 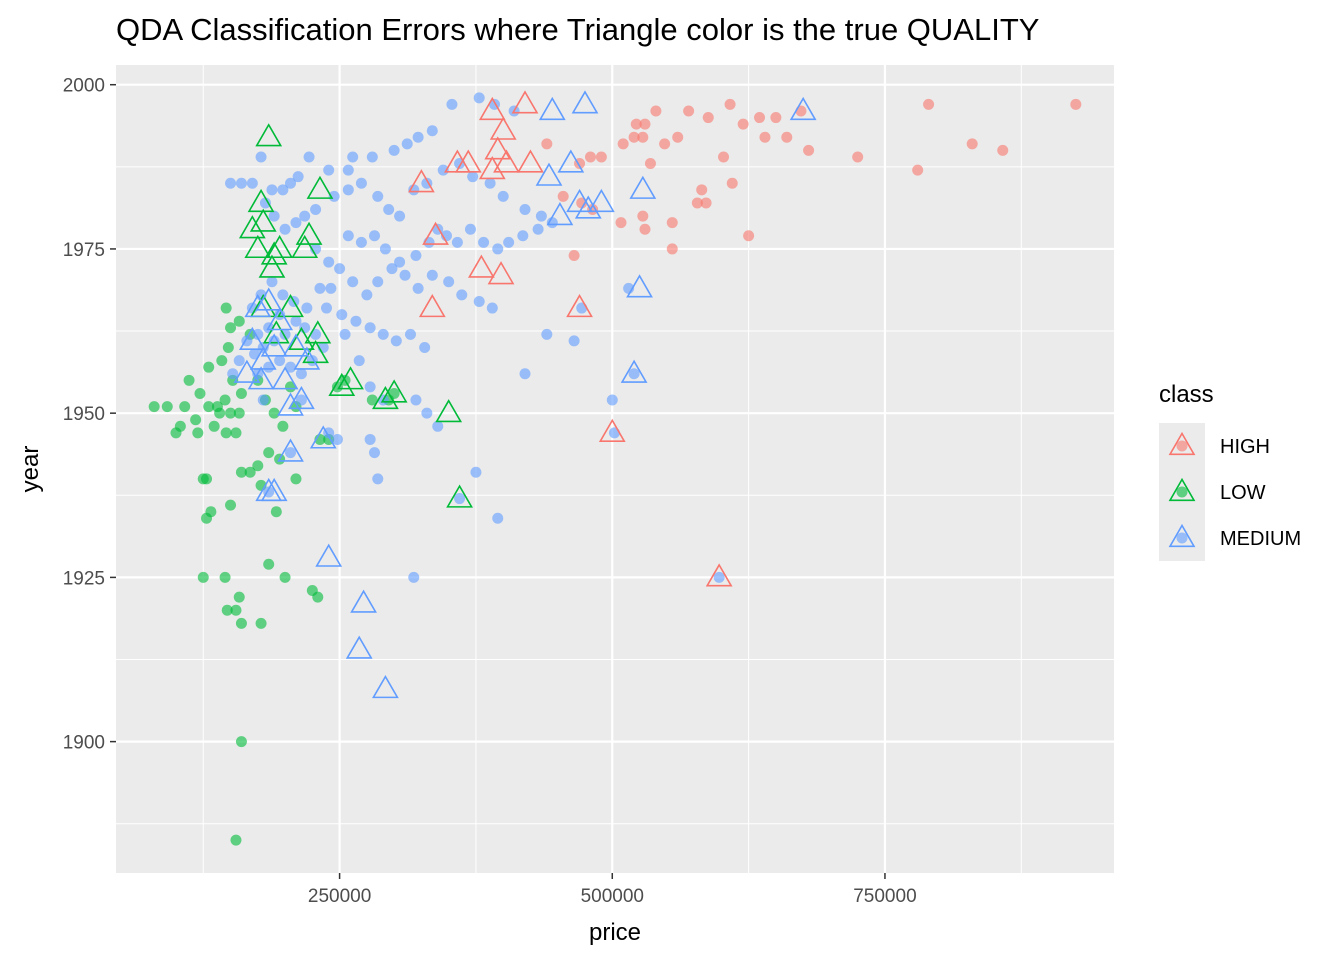 What do you see at coordinates (1260, 539) in the screenshot?
I see `legend-label-medium: MEDIUM` at bounding box center [1260, 539].